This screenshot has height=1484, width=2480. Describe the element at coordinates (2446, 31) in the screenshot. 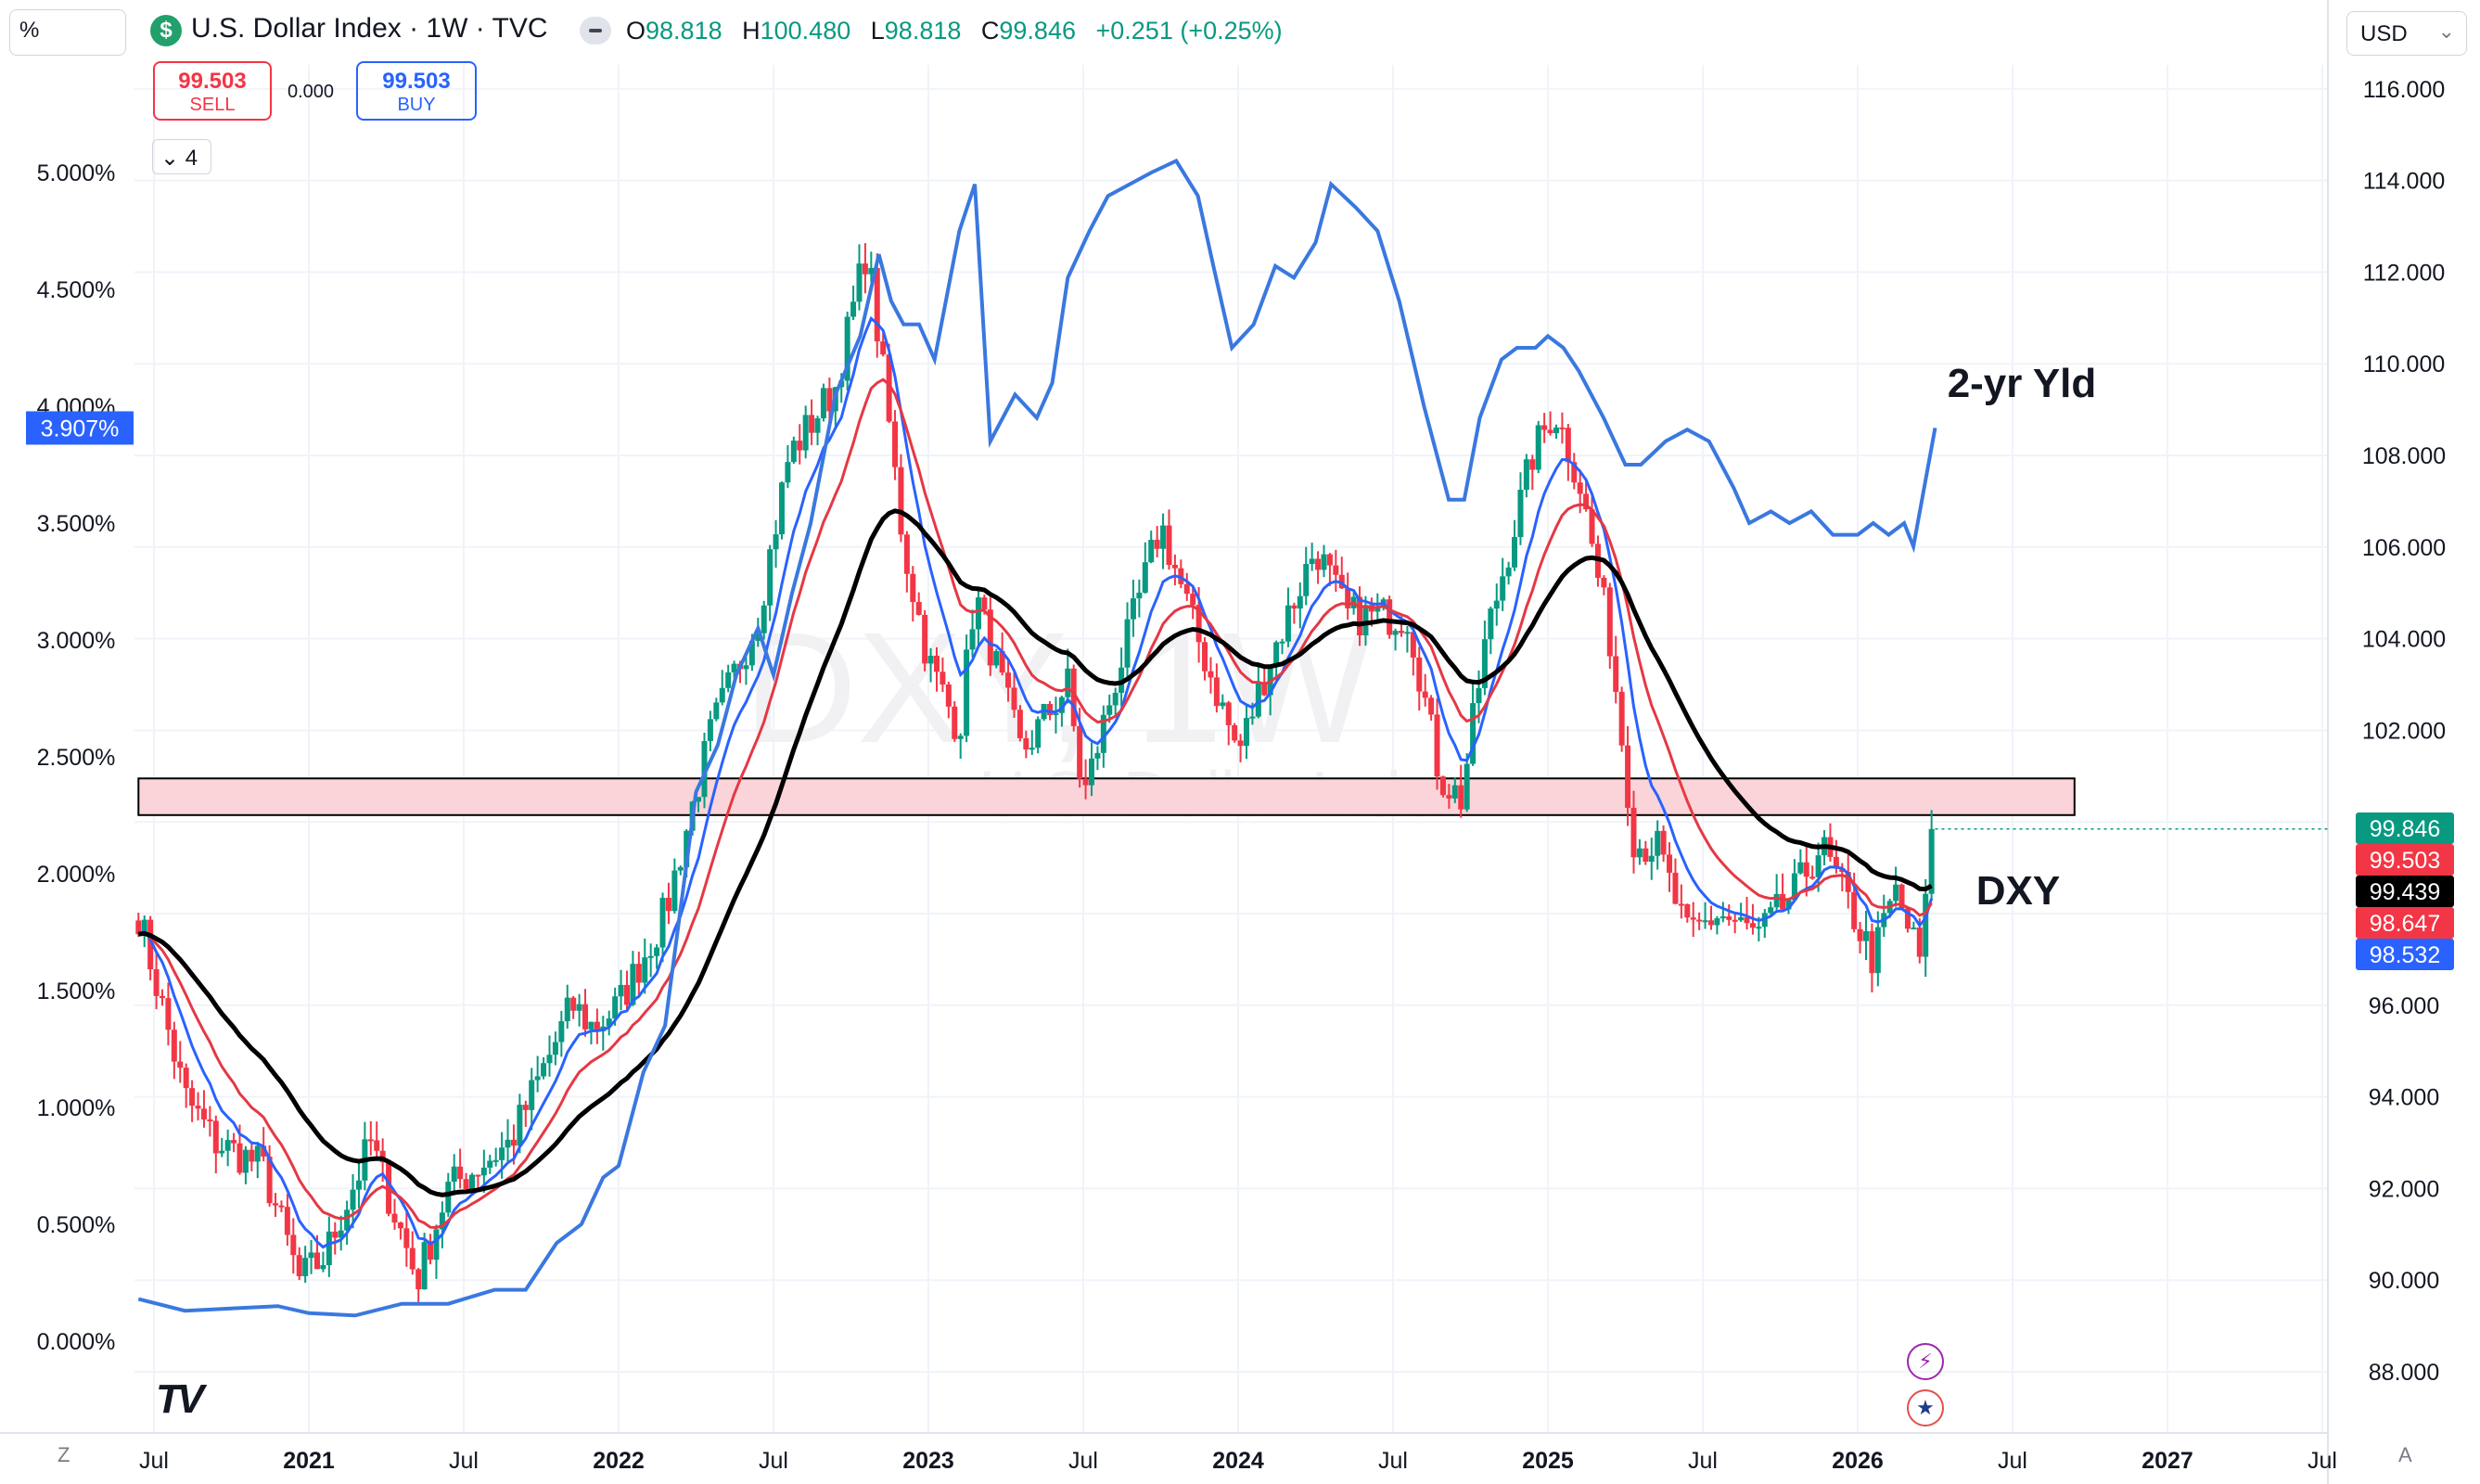

I see `chevron-down-icon: ⌄` at that location.